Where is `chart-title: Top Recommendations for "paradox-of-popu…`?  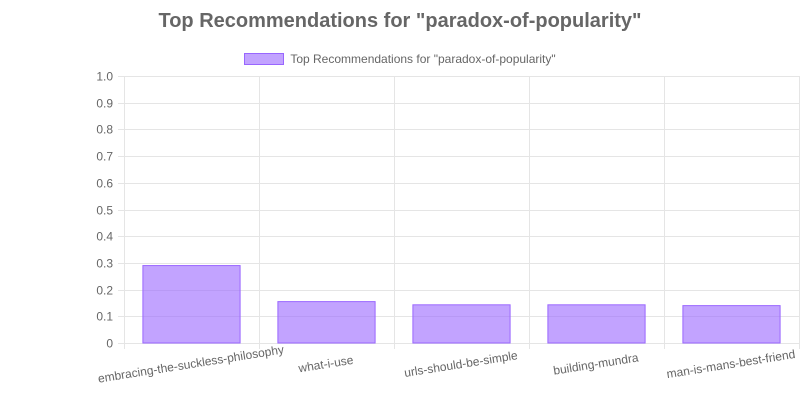
chart-title: Top Recommendations for "paradox-of-popu… is located at coordinates (400, 21).